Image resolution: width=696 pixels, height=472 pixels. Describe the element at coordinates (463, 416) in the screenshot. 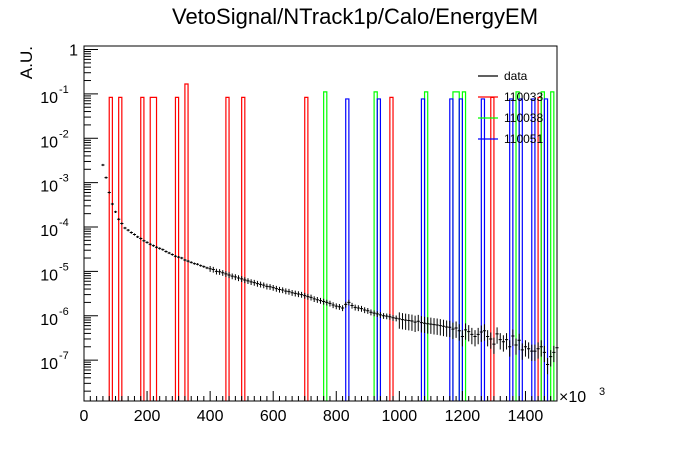

I see `x-tick-label: 1200` at that location.